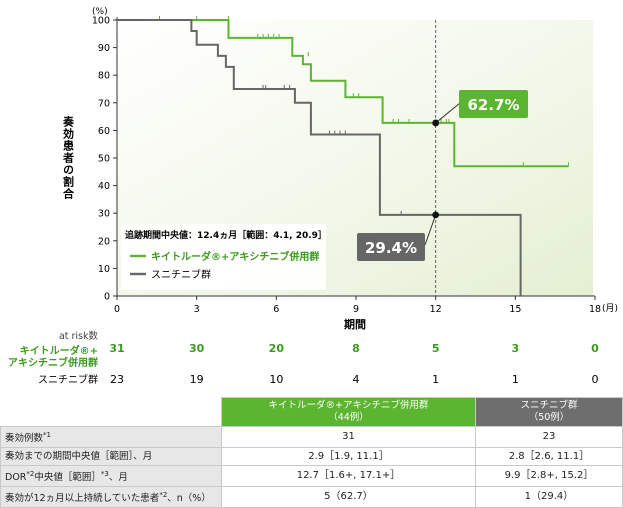  Describe the element at coordinates (348, 457) in the screenshot. I see `row-value-combination: 2.9［1.9, 11.1］` at that location.